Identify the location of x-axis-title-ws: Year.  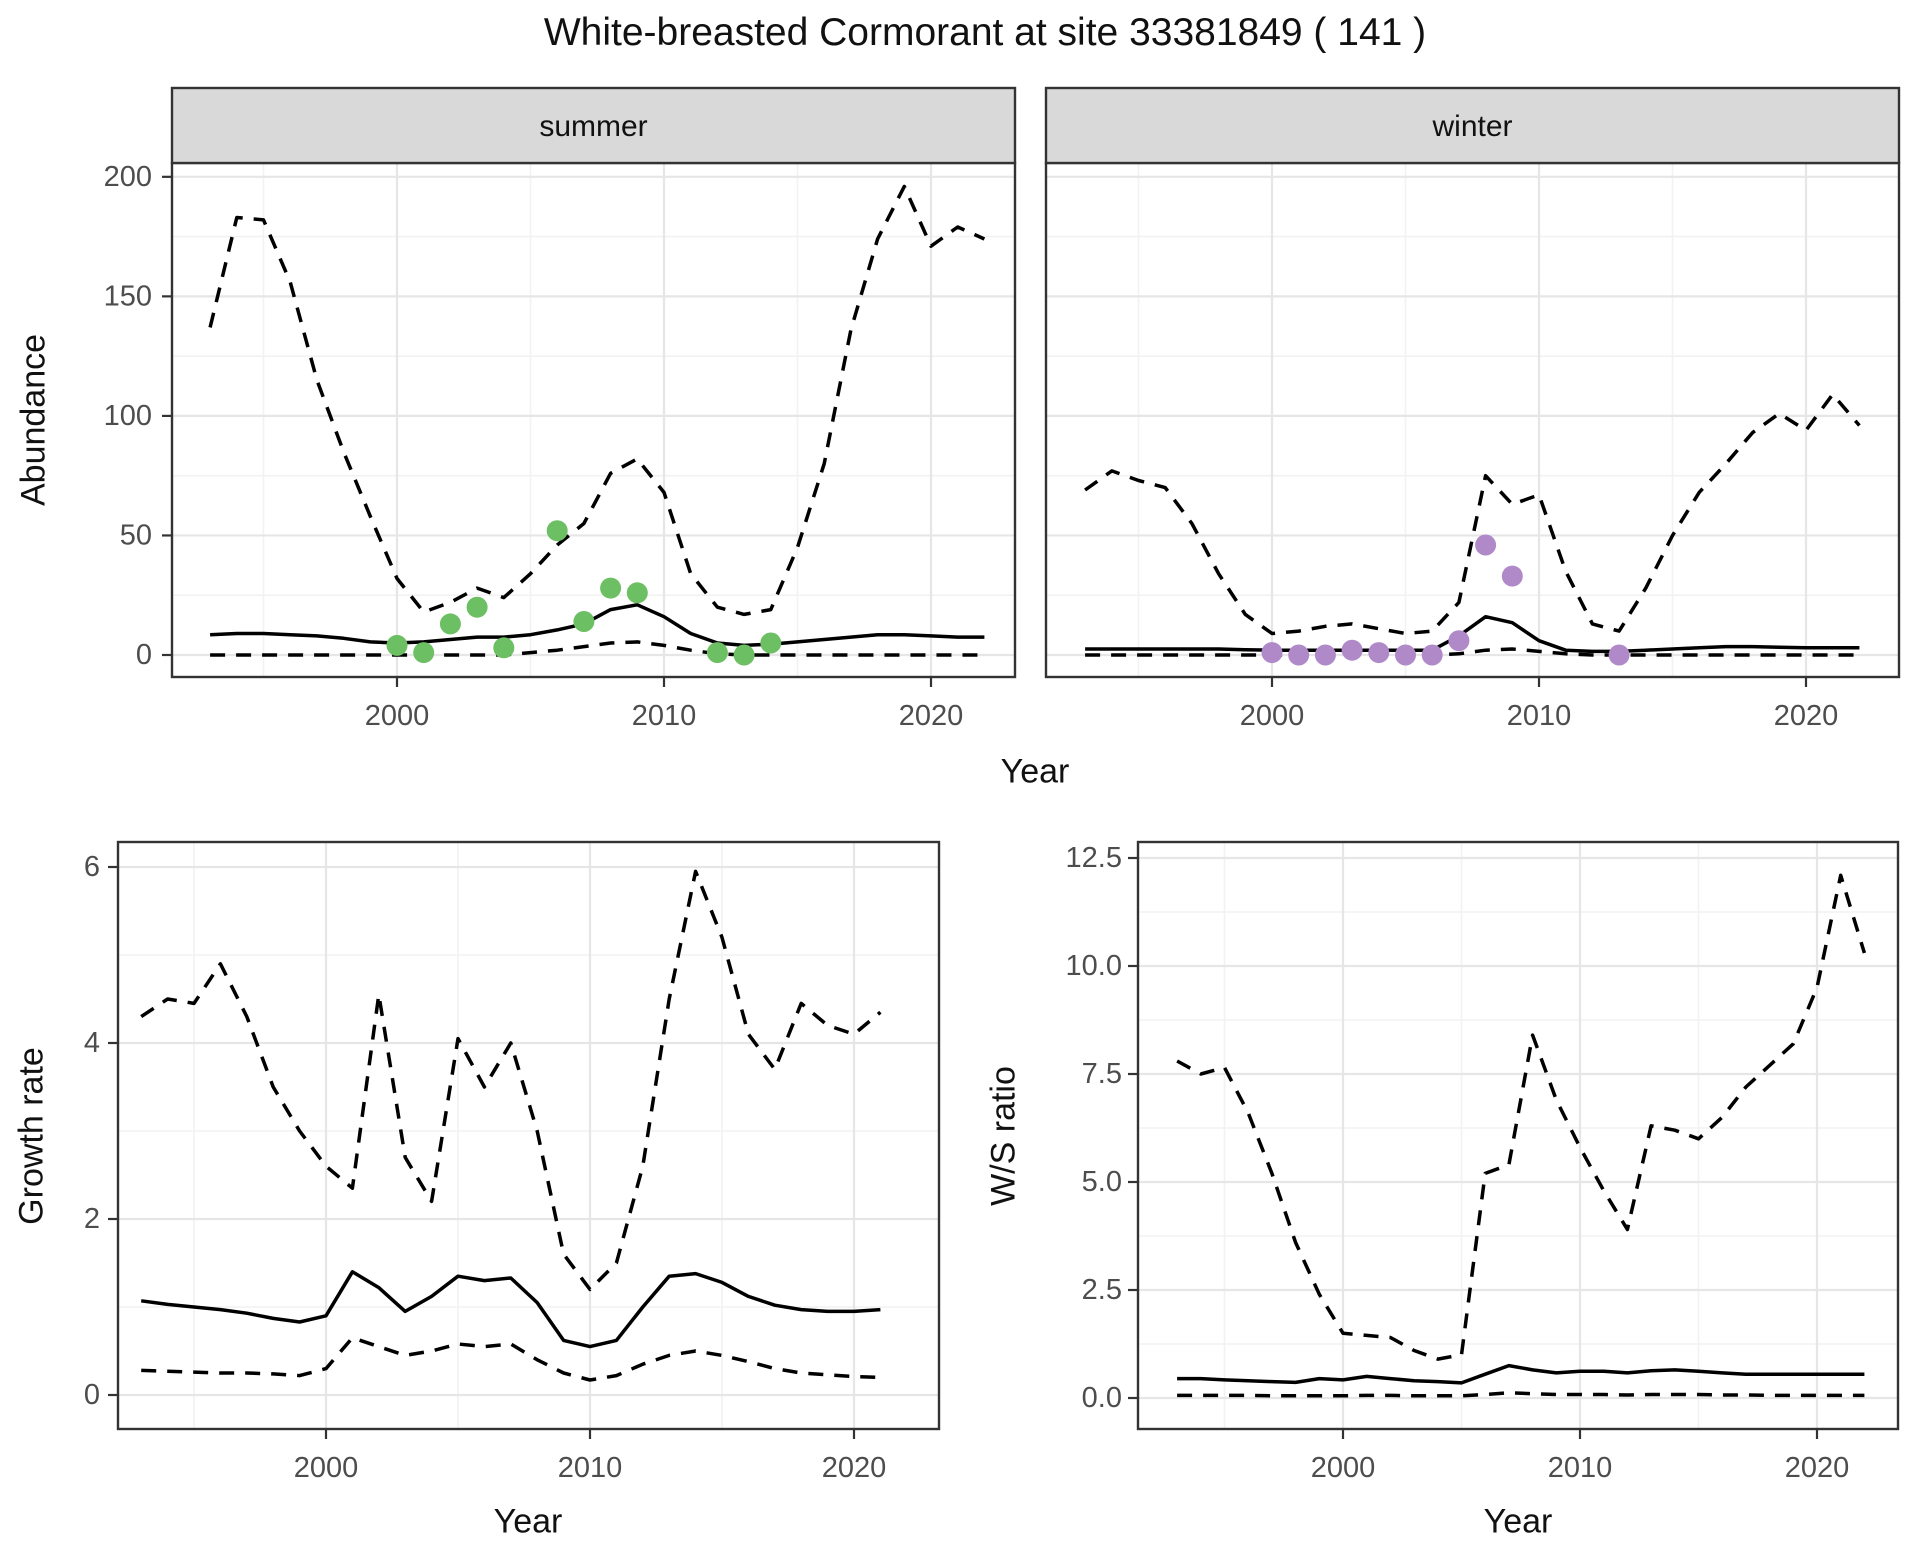
(1518, 1521).